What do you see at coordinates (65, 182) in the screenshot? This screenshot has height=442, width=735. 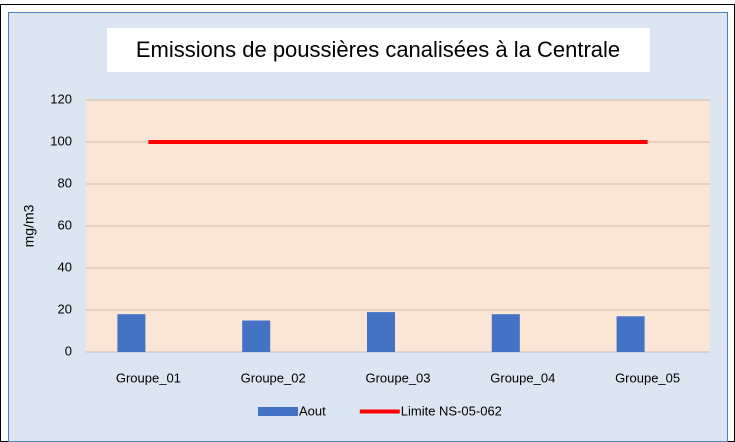 I see `y-tick-label: 80` at bounding box center [65, 182].